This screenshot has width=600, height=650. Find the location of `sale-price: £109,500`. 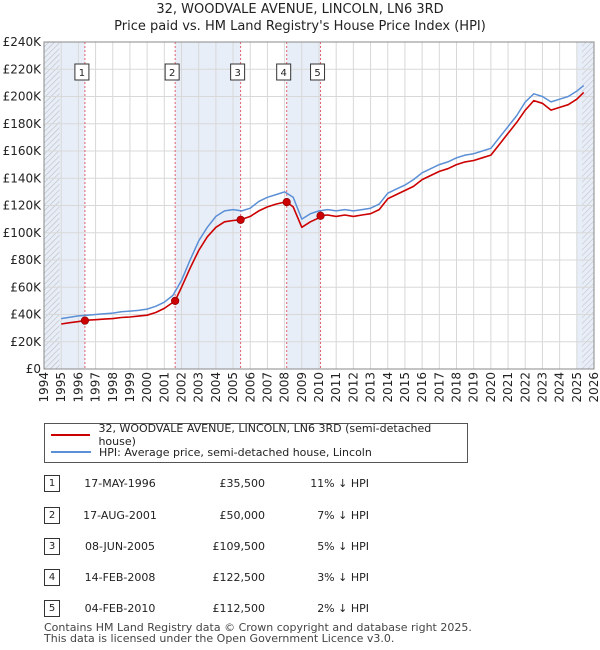

sale-price: £109,500 is located at coordinates (239, 546).